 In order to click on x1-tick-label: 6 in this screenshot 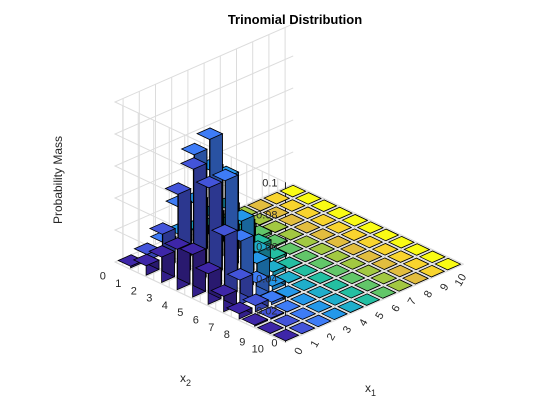, I will do `click(395, 308)`.